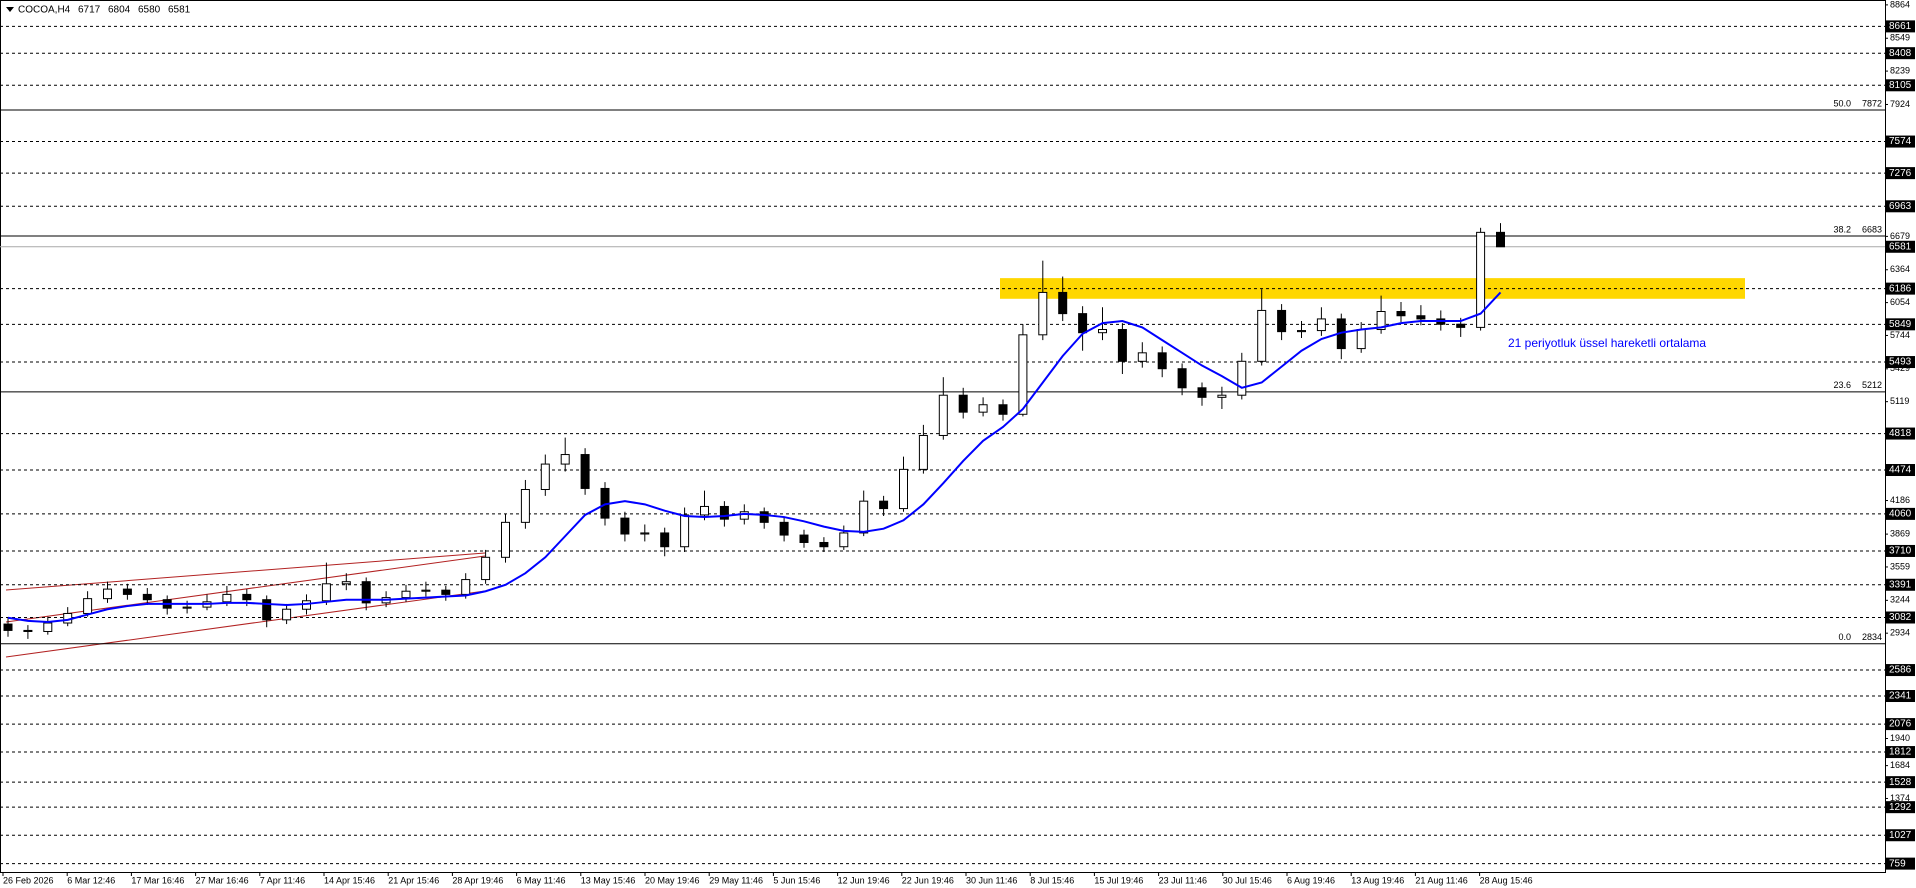  What do you see at coordinates (1900, 470) in the screenshot?
I see `level-label: 4474` at bounding box center [1900, 470].